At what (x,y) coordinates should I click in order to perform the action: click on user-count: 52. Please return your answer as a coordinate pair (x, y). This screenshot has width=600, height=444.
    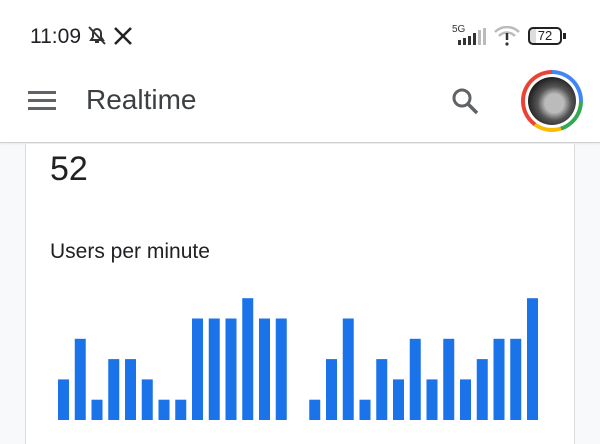
    Looking at the image, I should click on (69, 169).